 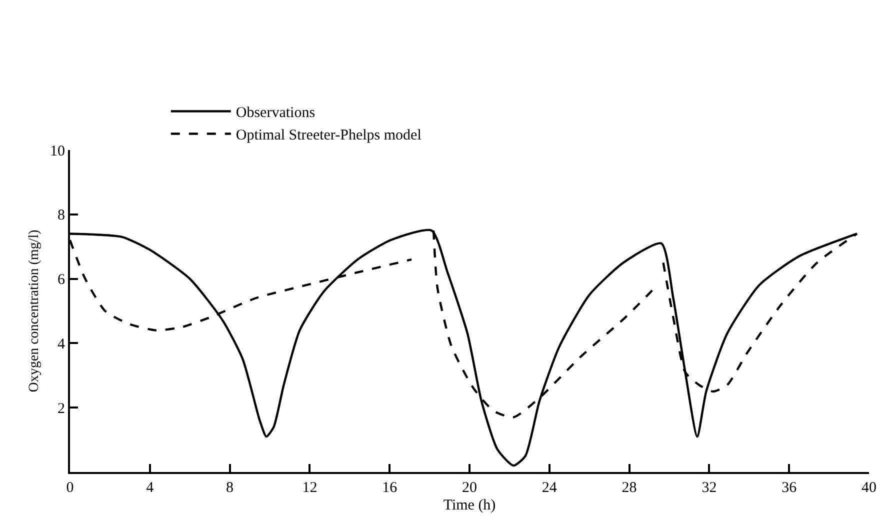 What do you see at coordinates (62, 344) in the screenshot?
I see `y-tick-label: 4` at bounding box center [62, 344].